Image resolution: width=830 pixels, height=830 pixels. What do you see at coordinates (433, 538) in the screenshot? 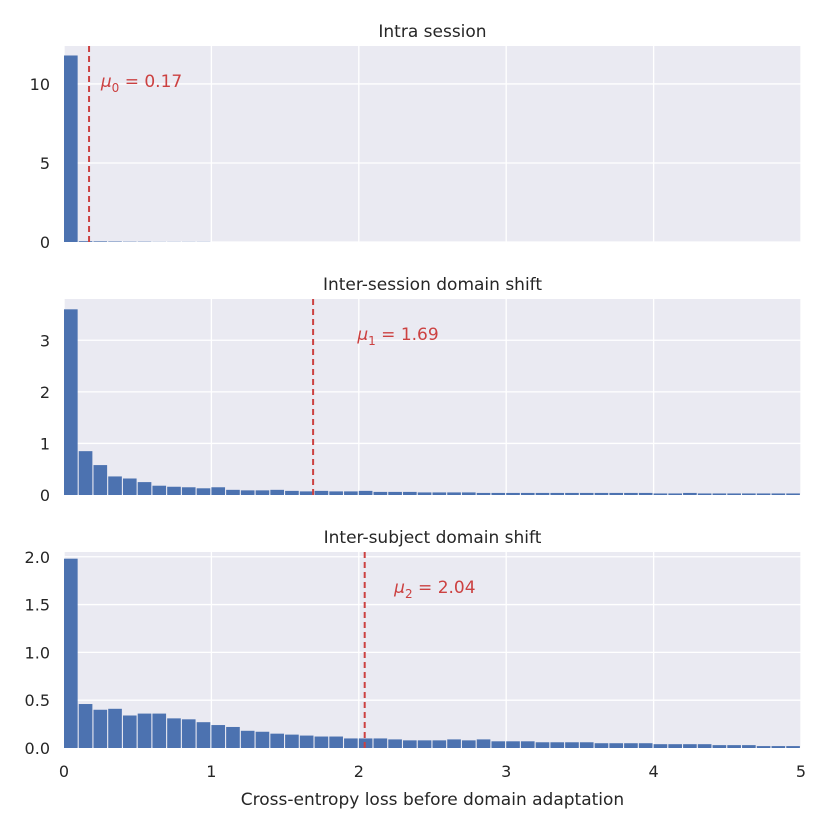
I see `panel-title: Inter-subject domain shift` at bounding box center [433, 538].